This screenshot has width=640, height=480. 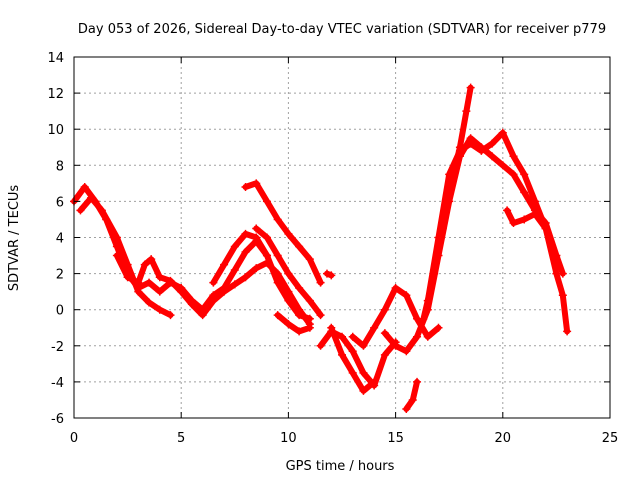 What do you see at coordinates (60, 275) in the screenshot?
I see `y-tick-label: 2` at bounding box center [60, 275].